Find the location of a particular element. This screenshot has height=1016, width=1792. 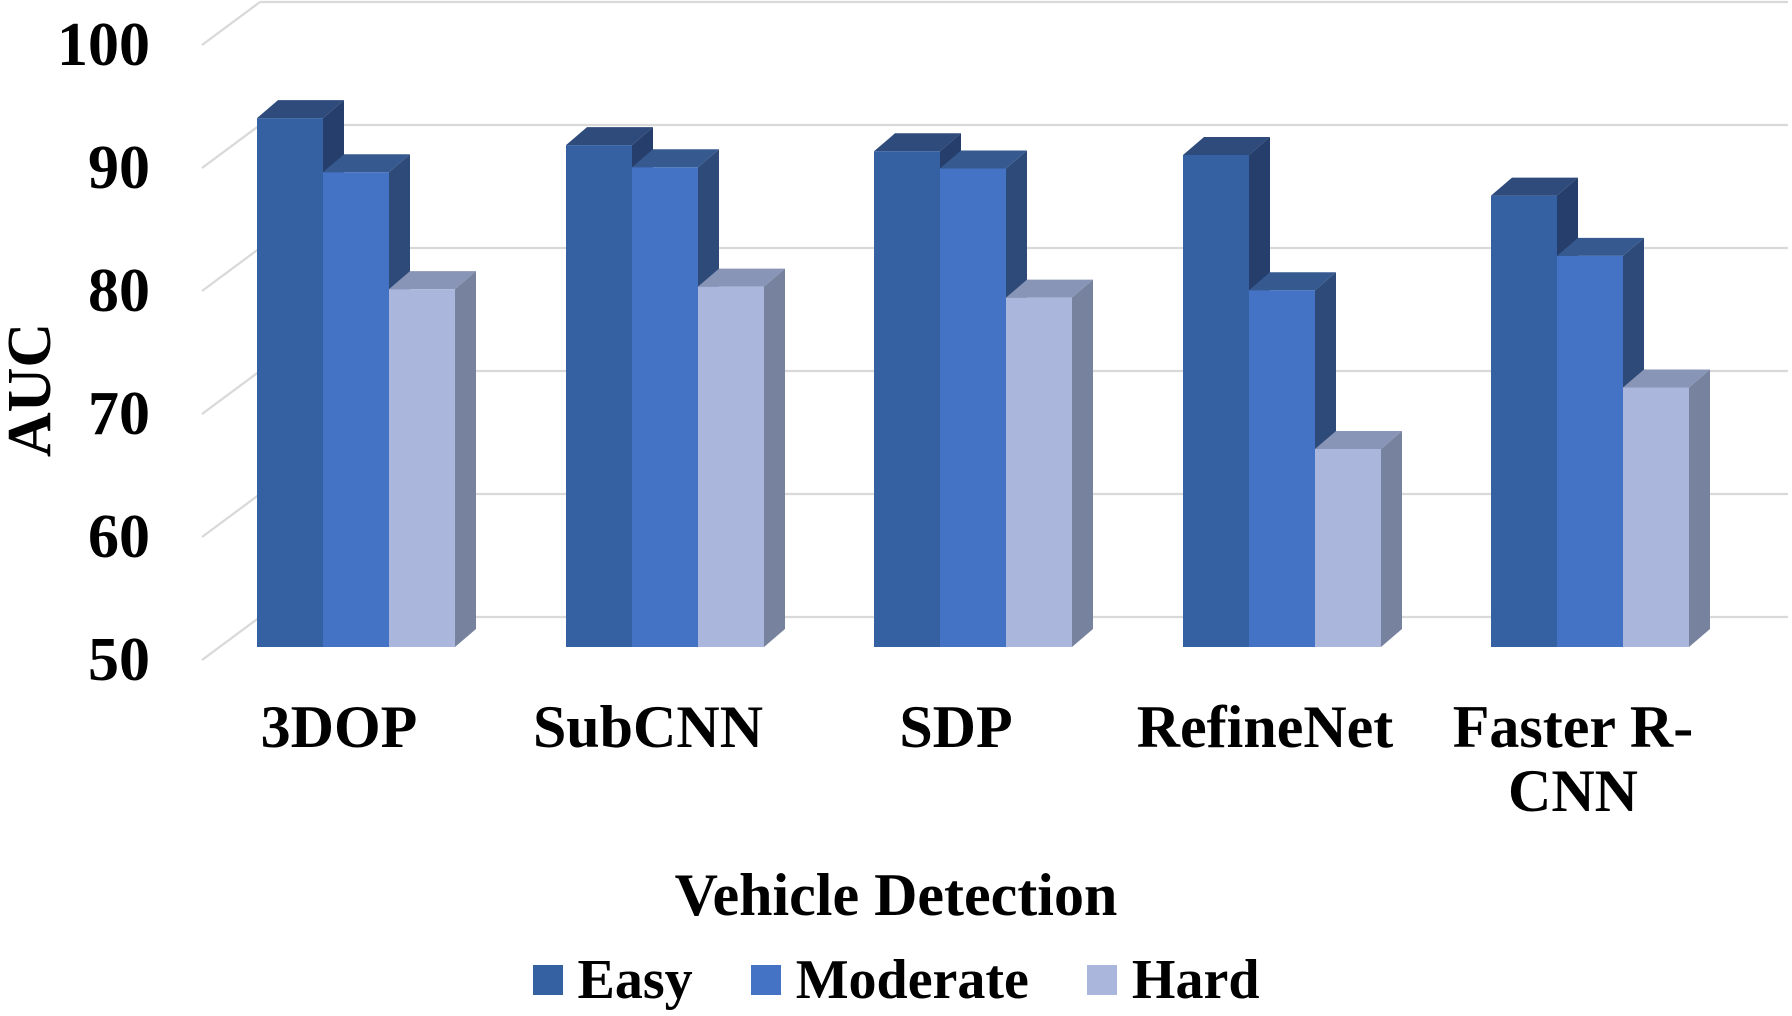

legend-swatch-moderate-icon is located at coordinates (765, 980).